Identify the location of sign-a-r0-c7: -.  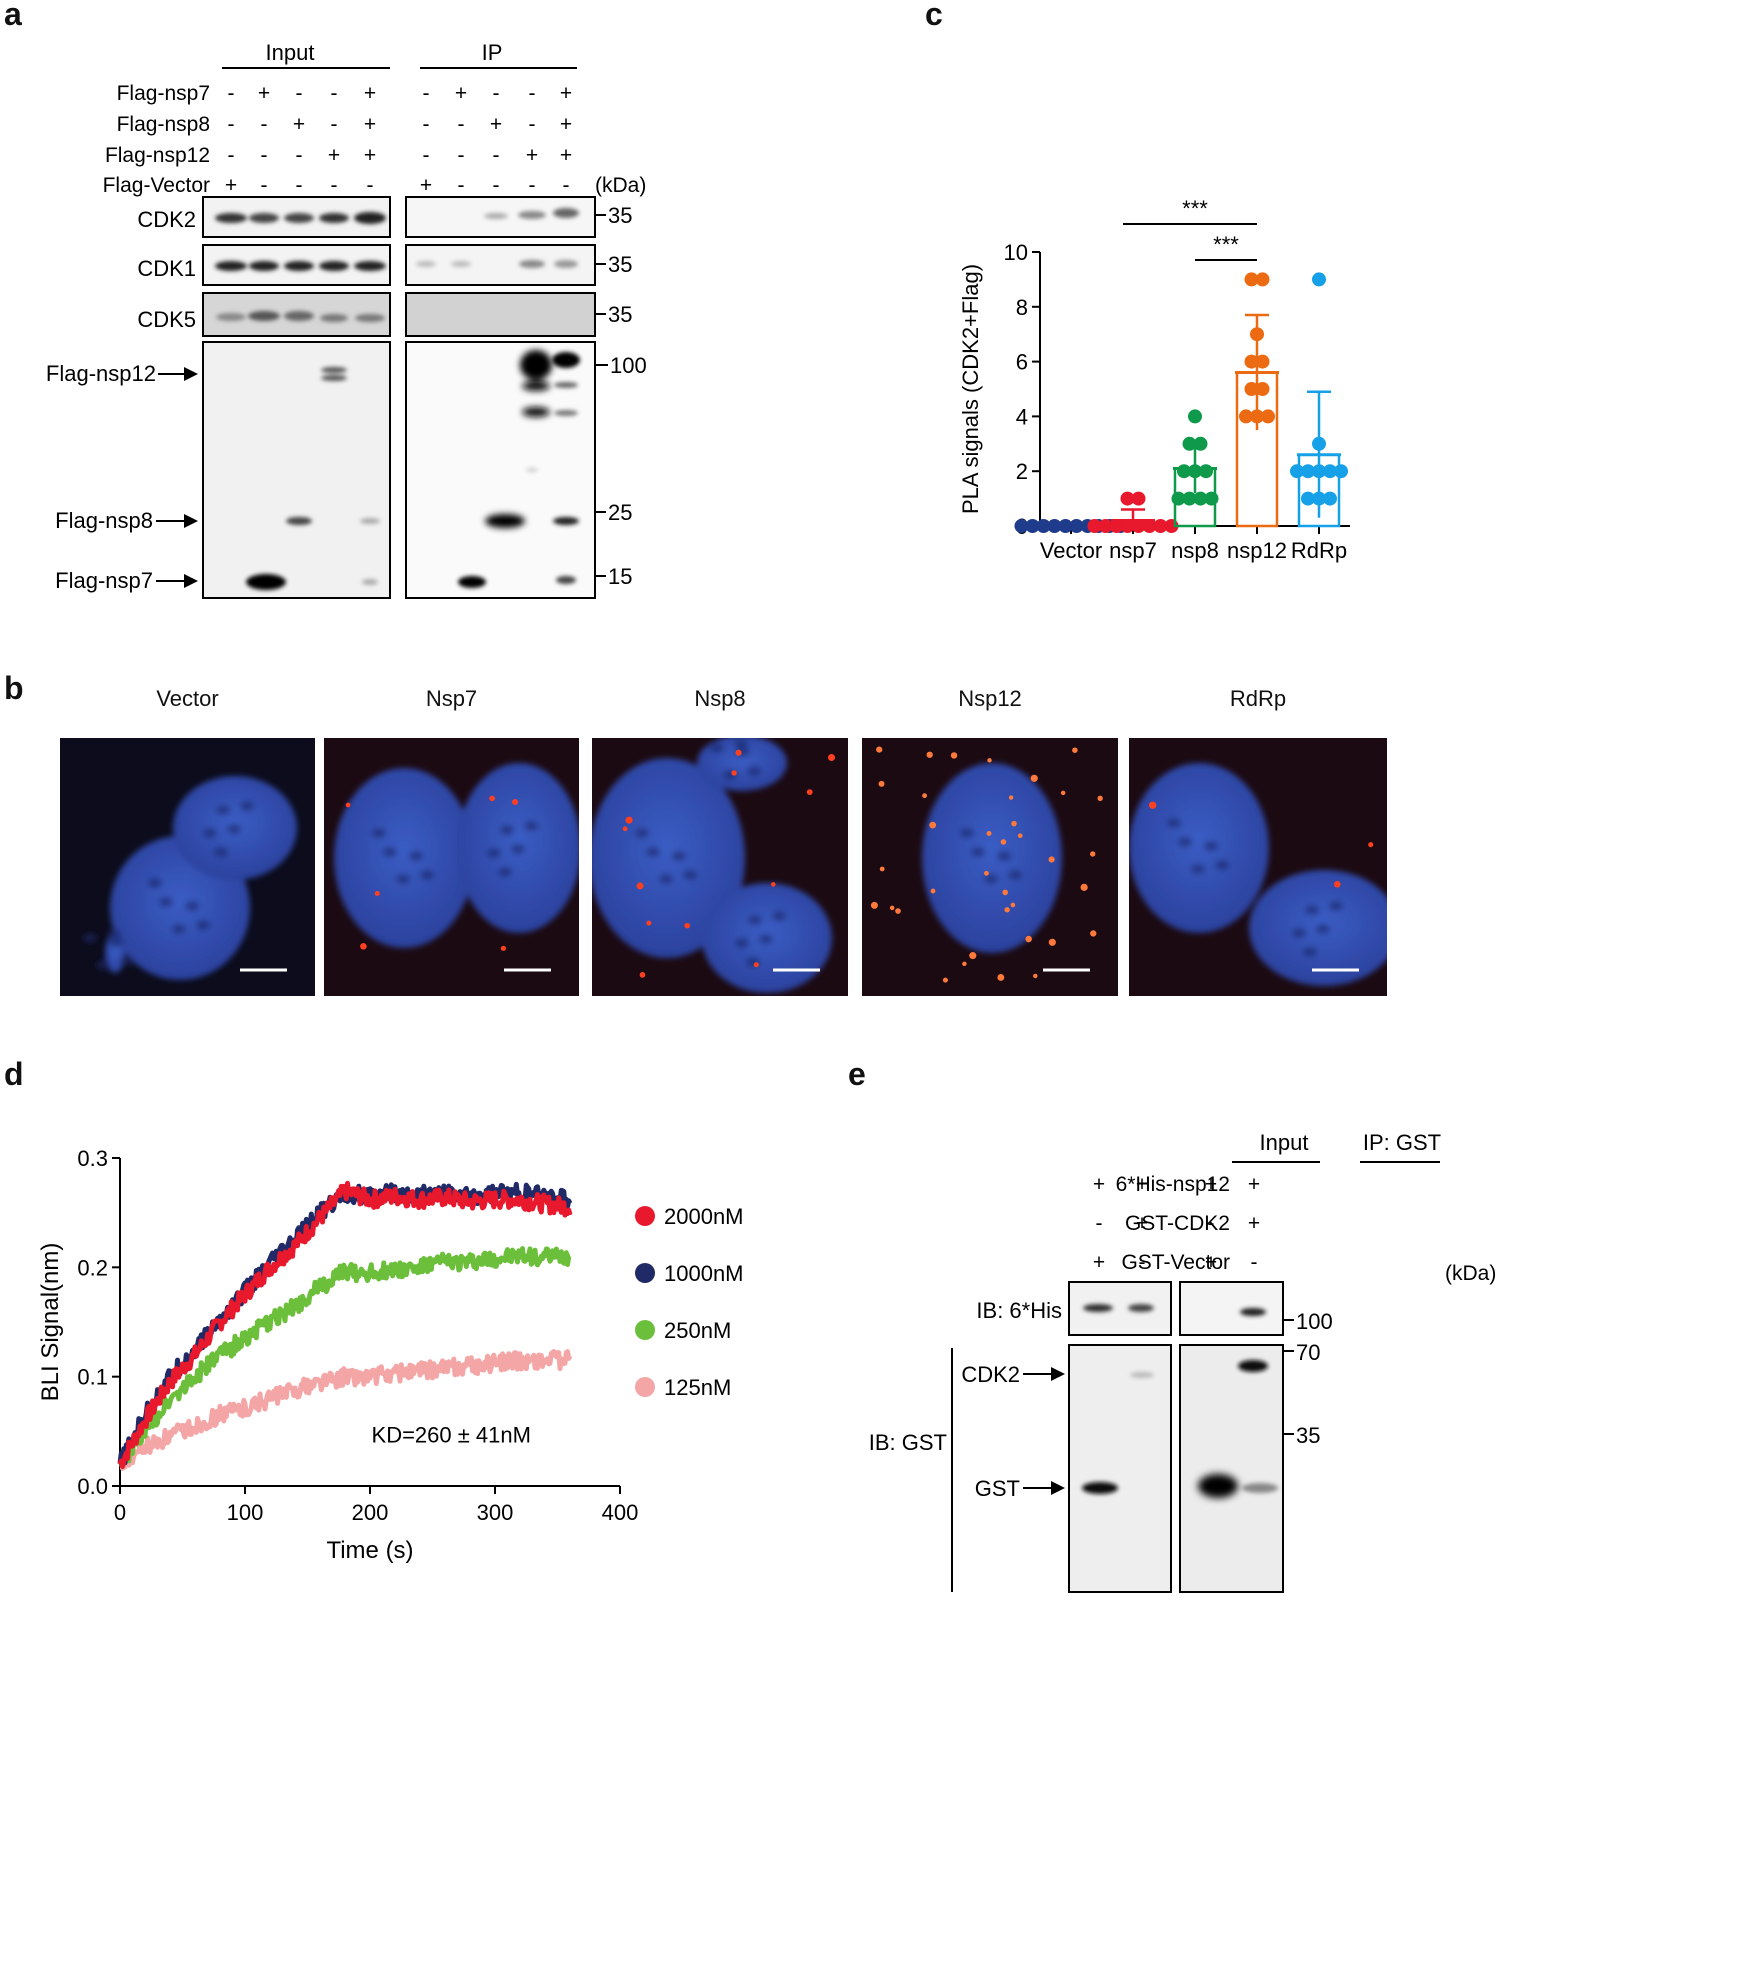
(496, 93).